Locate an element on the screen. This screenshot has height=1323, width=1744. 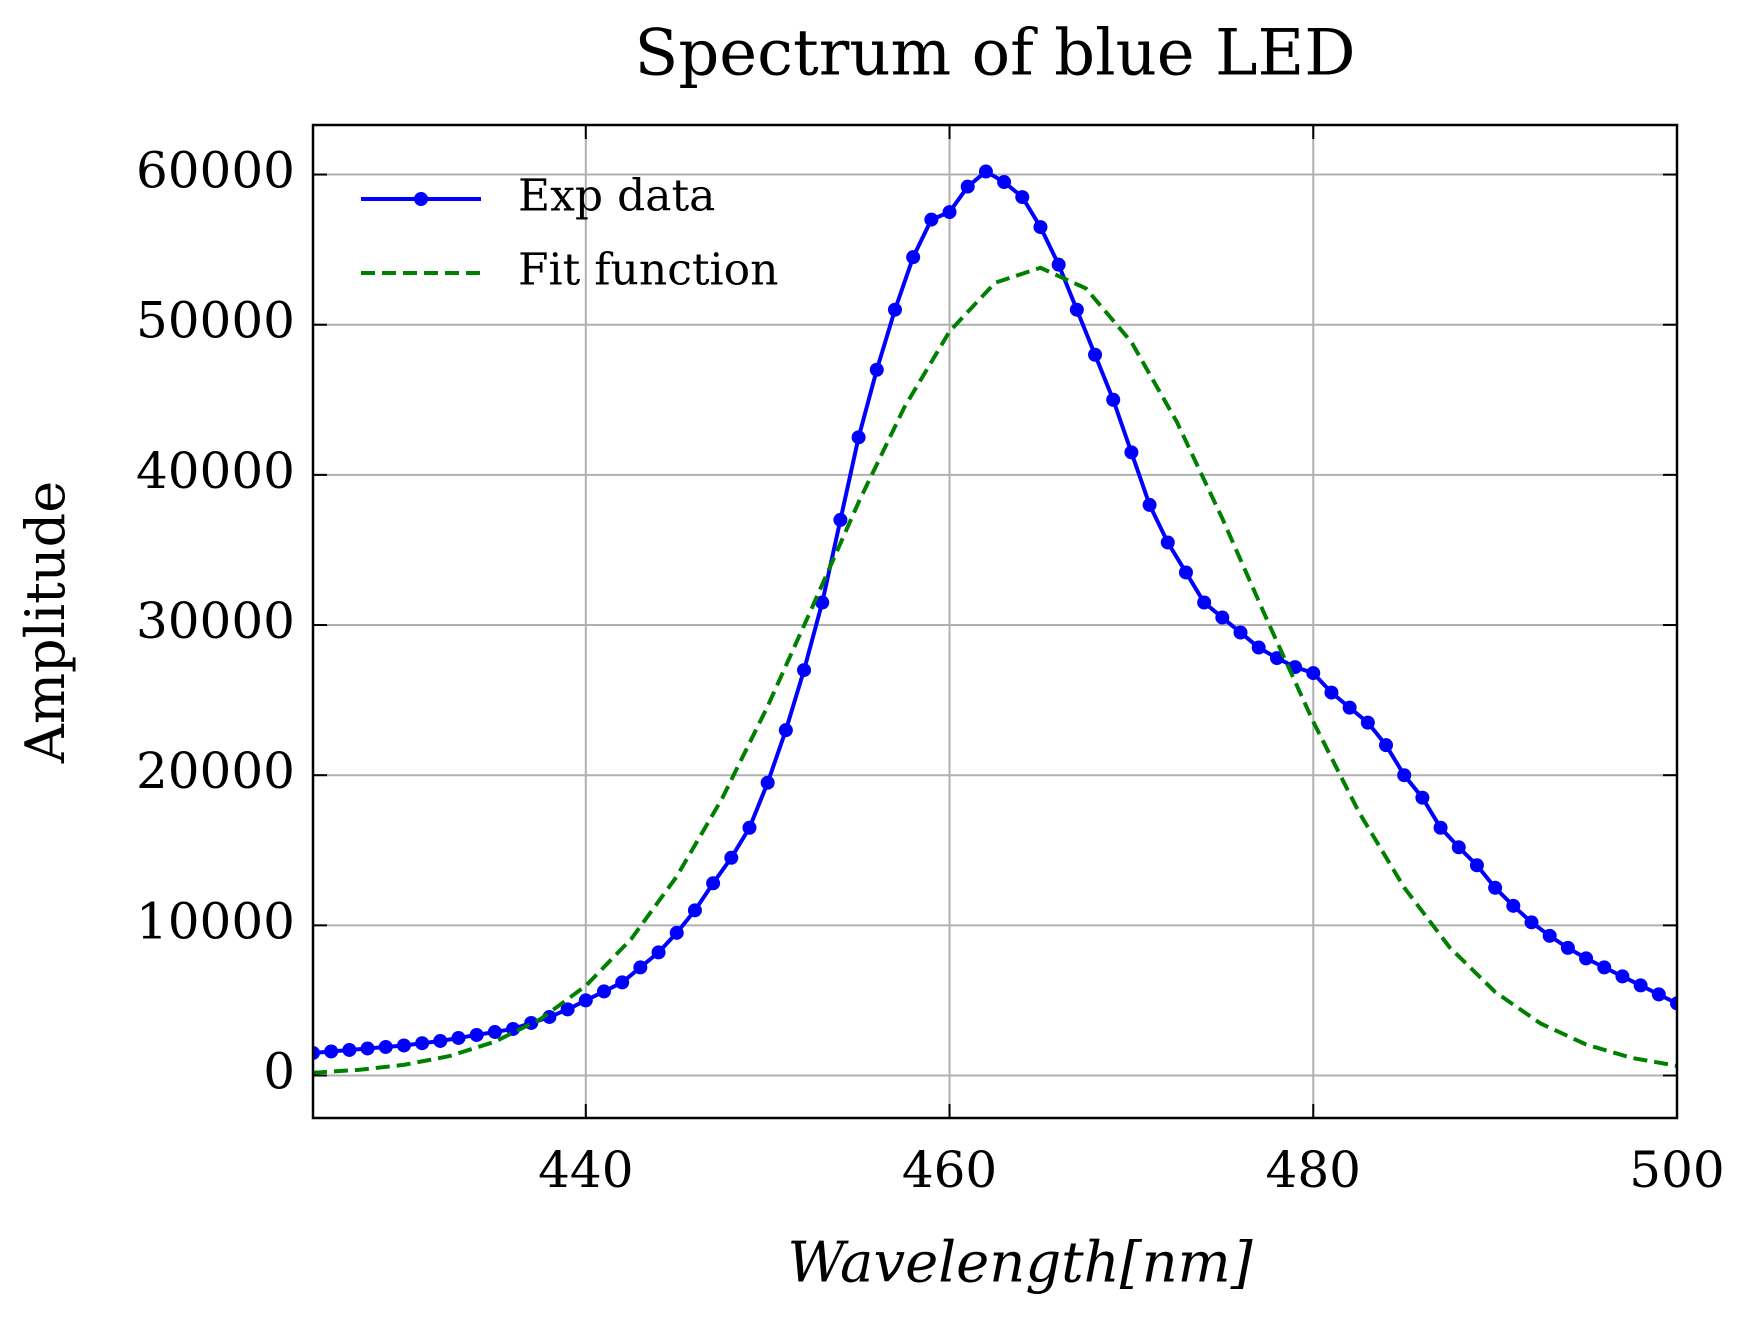
y-tick-label: 60000 is located at coordinates (215, 171).